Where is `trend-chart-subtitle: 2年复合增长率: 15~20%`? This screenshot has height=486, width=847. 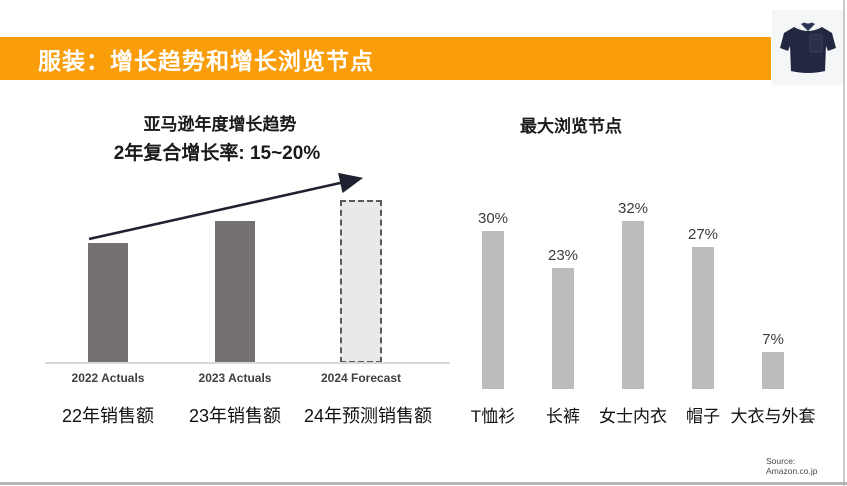
trend-chart-subtitle: 2年复合增长率: 15~20% is located at coordinates (217, 153).